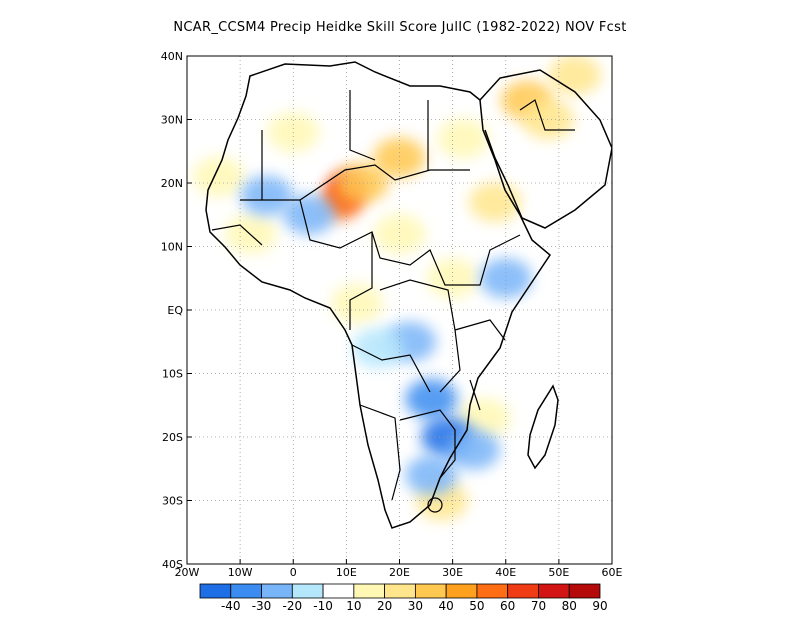 The image size is (800, 618). I want to click on lat-tick-label: 10N, so click(172, 247).